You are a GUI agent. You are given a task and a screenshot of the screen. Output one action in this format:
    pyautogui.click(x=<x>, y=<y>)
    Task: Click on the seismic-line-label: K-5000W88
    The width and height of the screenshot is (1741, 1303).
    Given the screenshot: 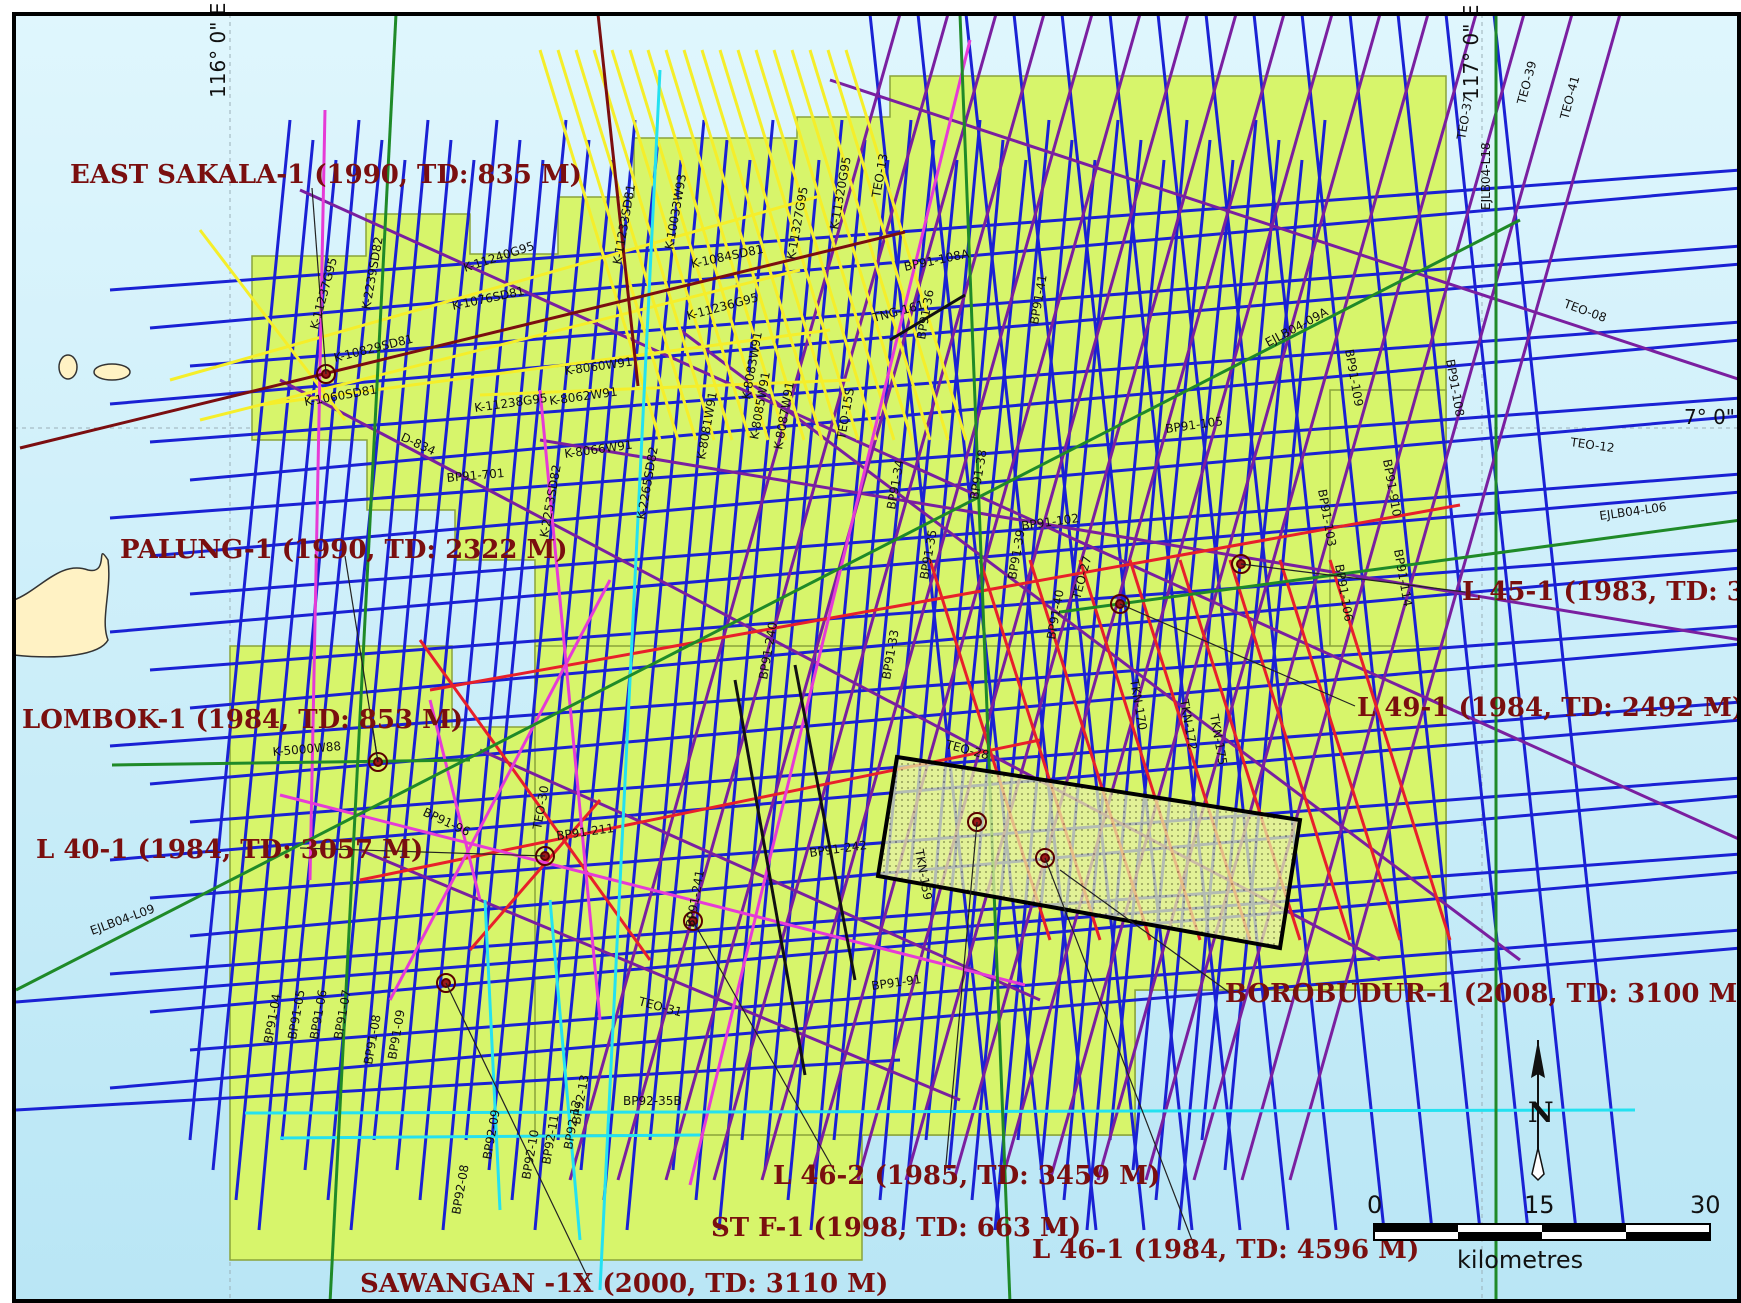 What is the action you would take?
    pyautogui.click(x=307, y=749)
    